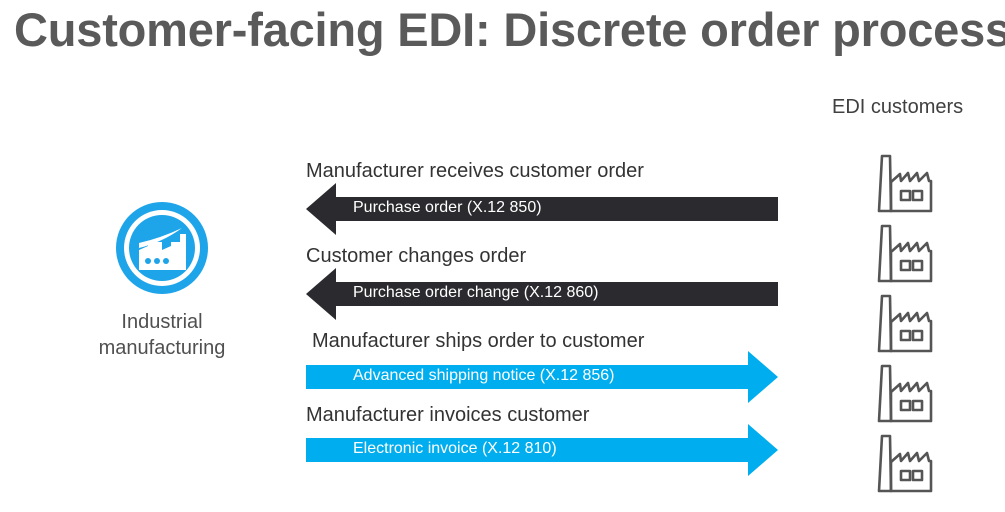  I want to click on arrow-left: Purchase order (X.12 850), so click(542, 209).